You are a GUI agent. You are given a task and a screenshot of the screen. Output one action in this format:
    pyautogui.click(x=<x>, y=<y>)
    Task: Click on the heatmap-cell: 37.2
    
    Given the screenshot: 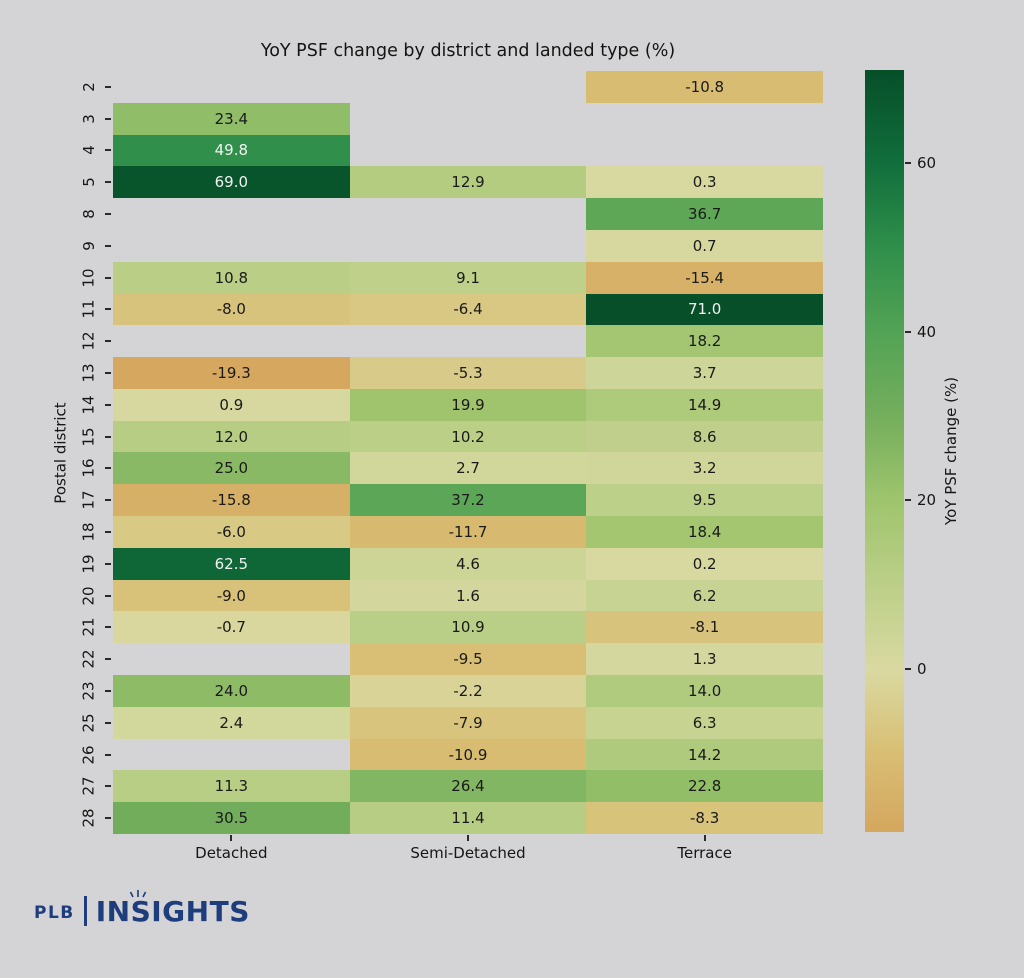 What is the action you would take?
    pyautogui.click(x=468, y=500)
    